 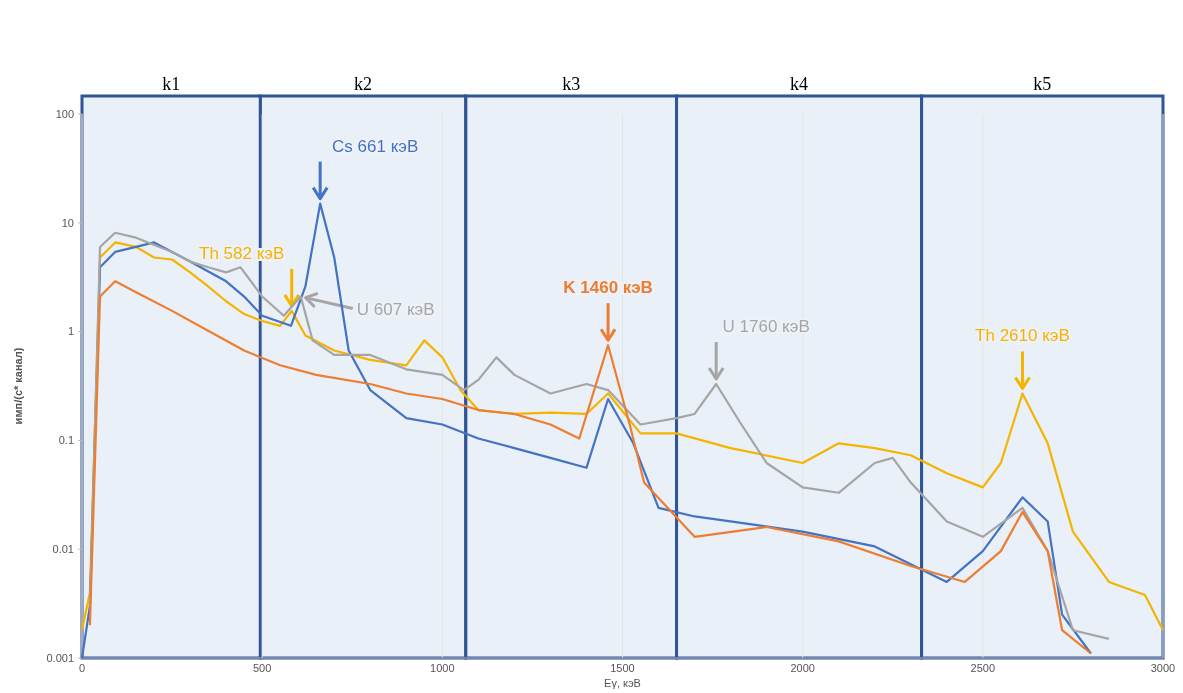 I want to click on y-tick-label: 100, so click(x=64, y=113).